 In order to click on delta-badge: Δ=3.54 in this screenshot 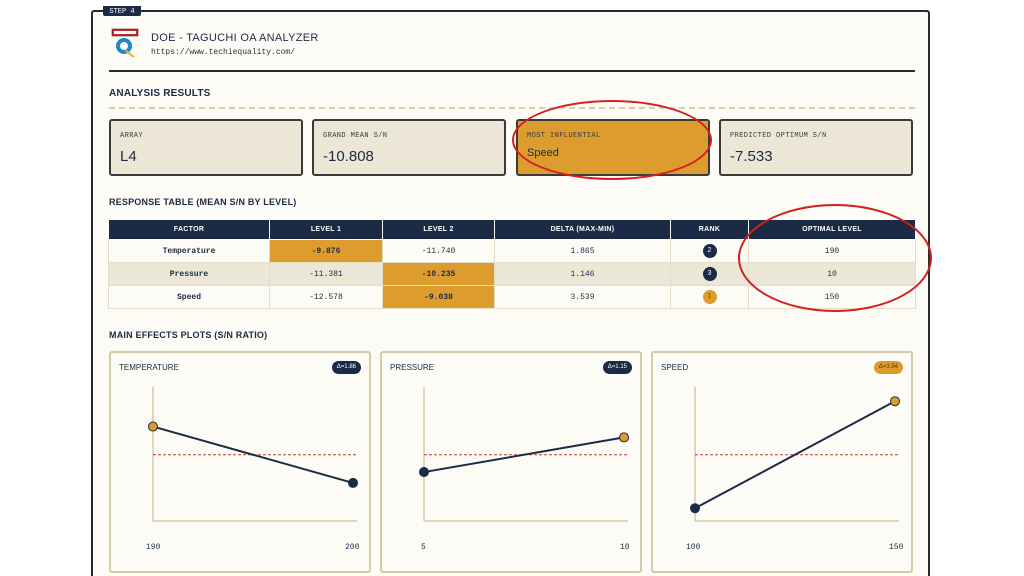, I will do `click(888, 367)`.